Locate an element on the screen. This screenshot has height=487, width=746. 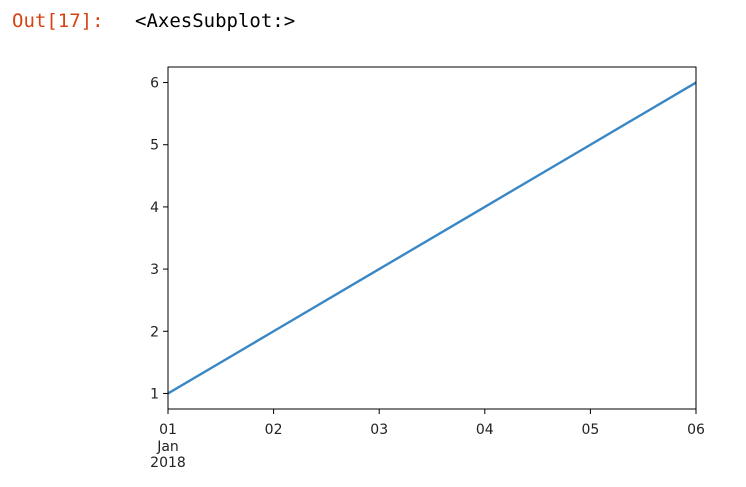
output-prompt: Out[17]: is located at coordinates (58, 21).